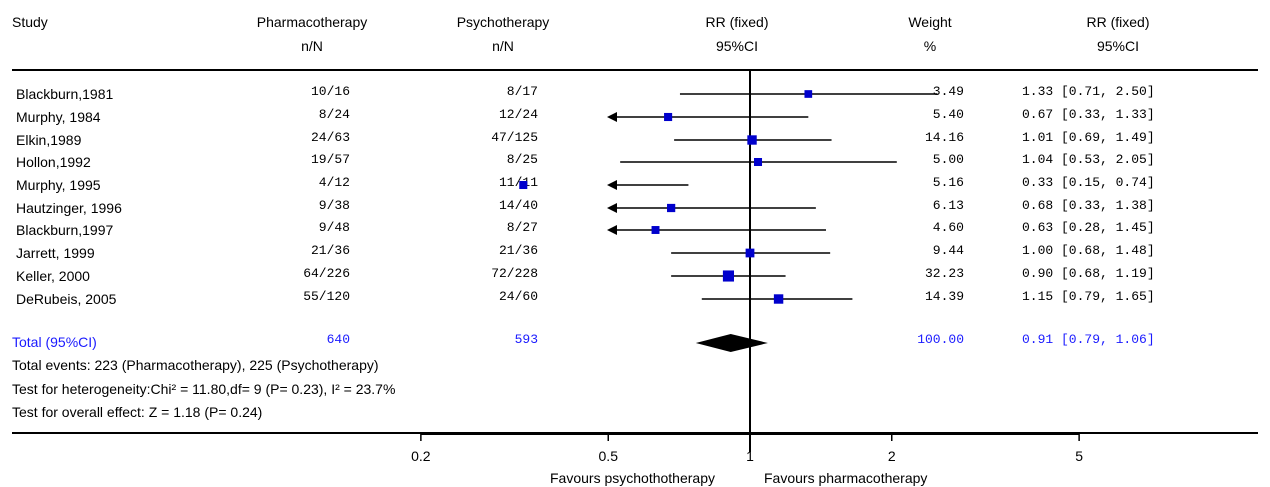 This screenshot has height=487, width=1270. What do you see at coordinates (312, 46) in the screenshot?
I see `header-pharma-nN: n/N` at bounding box center [312, 46].